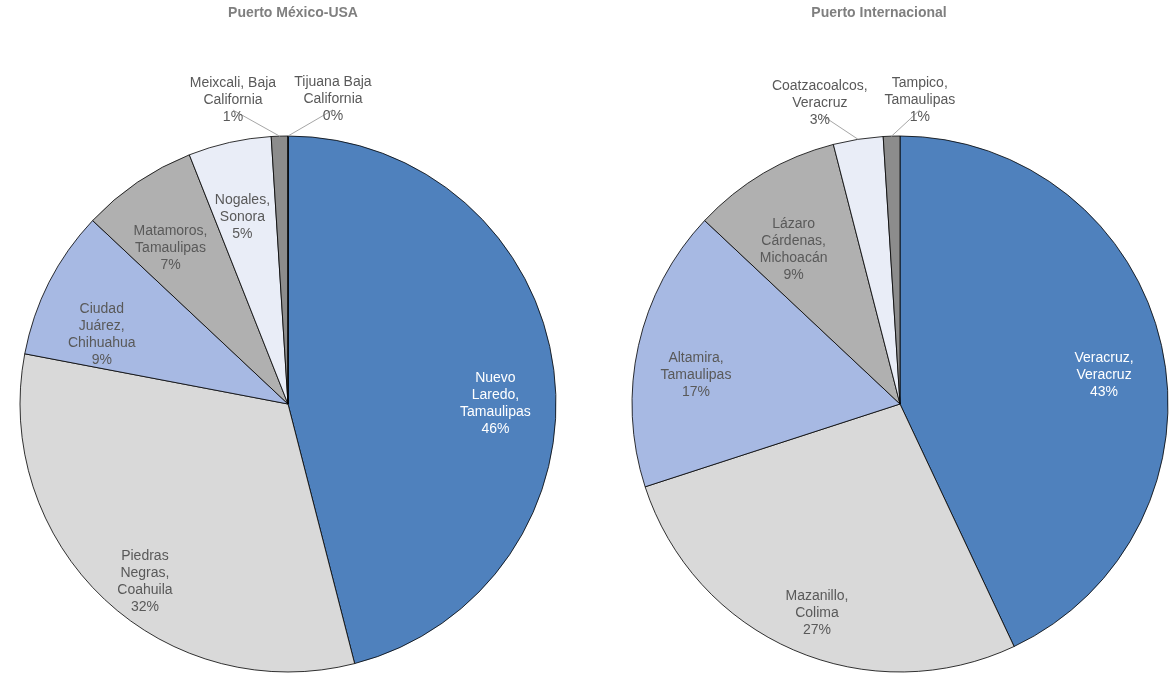  I want to click on data-label: 46%, so click(495, 427).